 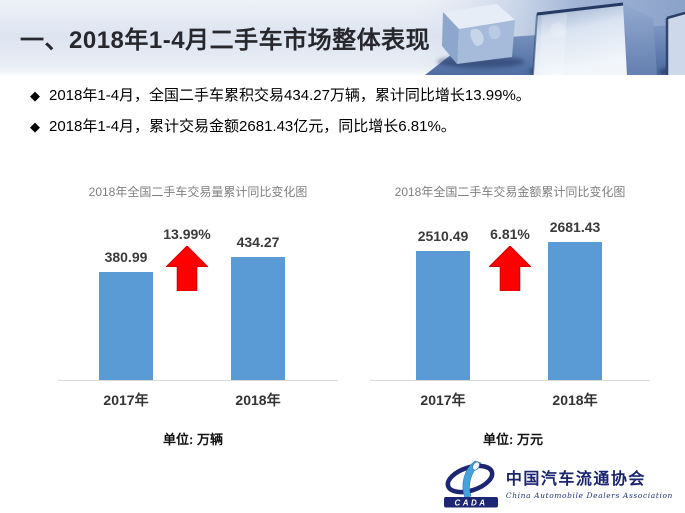 What do you see at coordinates (443, 236) in the screenshot?
I see `bar-value-label: 2510.49` at bounding box center [443, 236].